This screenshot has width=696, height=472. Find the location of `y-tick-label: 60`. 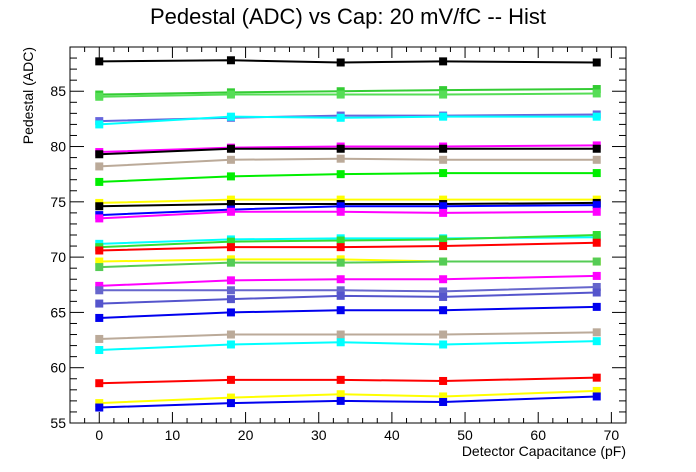

y-tick-label: 60 is located at coordinates (58, 368).